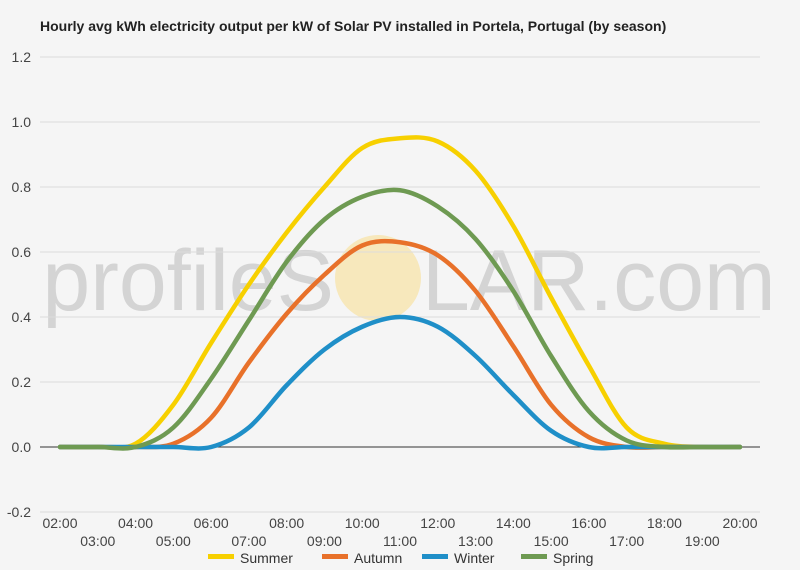  Describe the element at coordinates (266, 558) in the screenshot. I see `legend-label: Summer` at that location.